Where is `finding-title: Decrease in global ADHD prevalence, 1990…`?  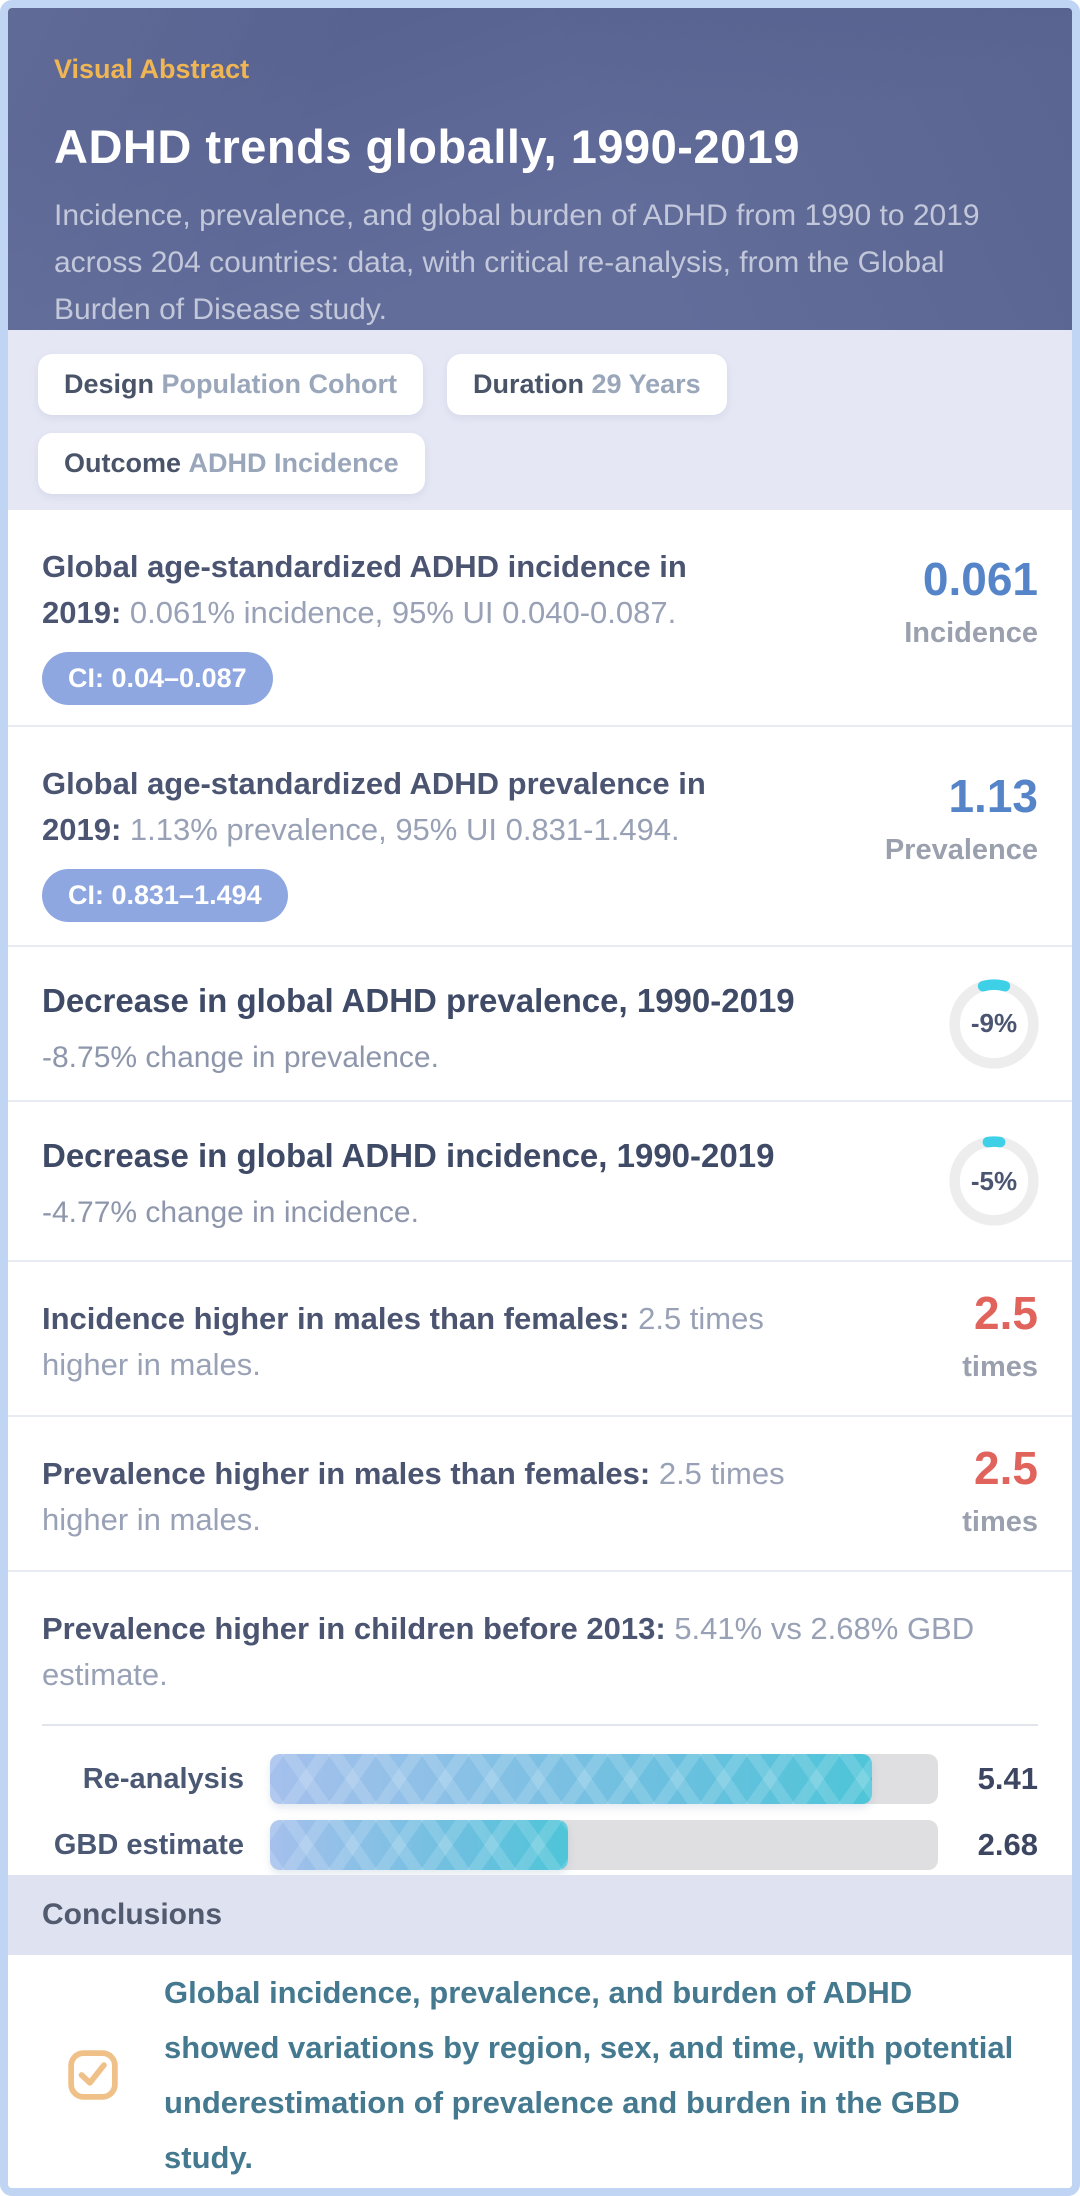 finding-title: Decrease in global ADHD prevalence, 1990… is located at coordinates (418, 1000).